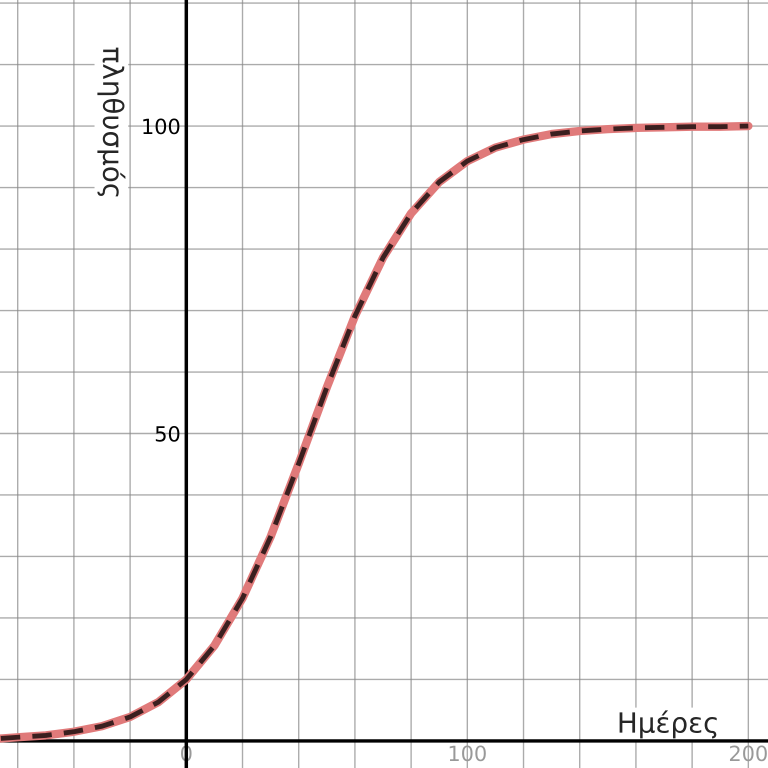  What do you see at coordinates (111, 122) in the screenshot?
I see `y-axis-title: πληθυσμός` at bounding box center [111, 122].